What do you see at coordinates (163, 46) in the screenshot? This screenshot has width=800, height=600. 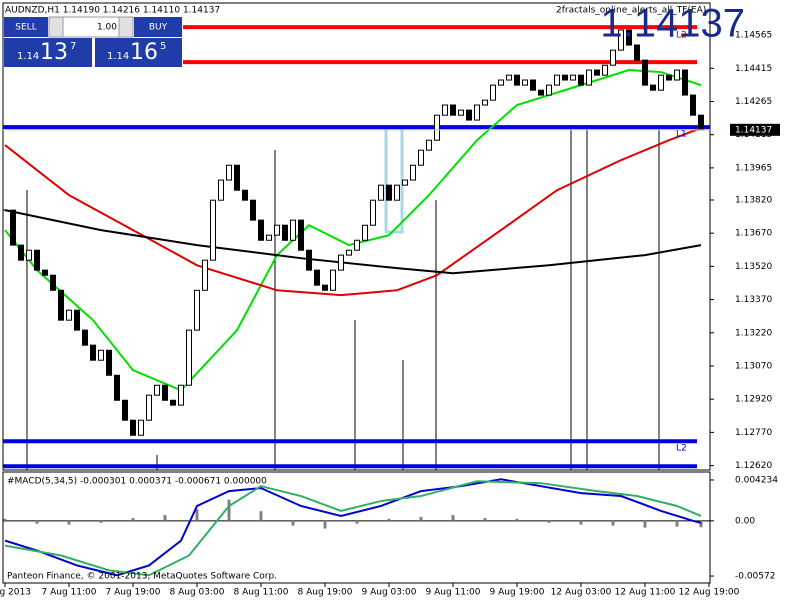 I see `ask-fraction: 5` at bounding box center [163, 46].